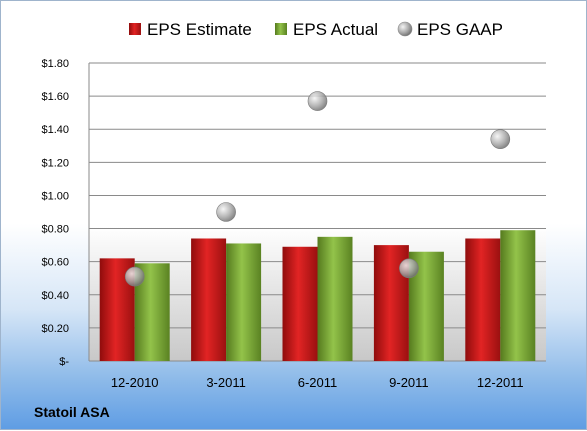 Image resolution: width=587 pixels, height=431 pixels. What do you see at coordinates (55, 230) in the screenshot?
I see `y-tick-label: $0.80` at bounding box center [55, 230].